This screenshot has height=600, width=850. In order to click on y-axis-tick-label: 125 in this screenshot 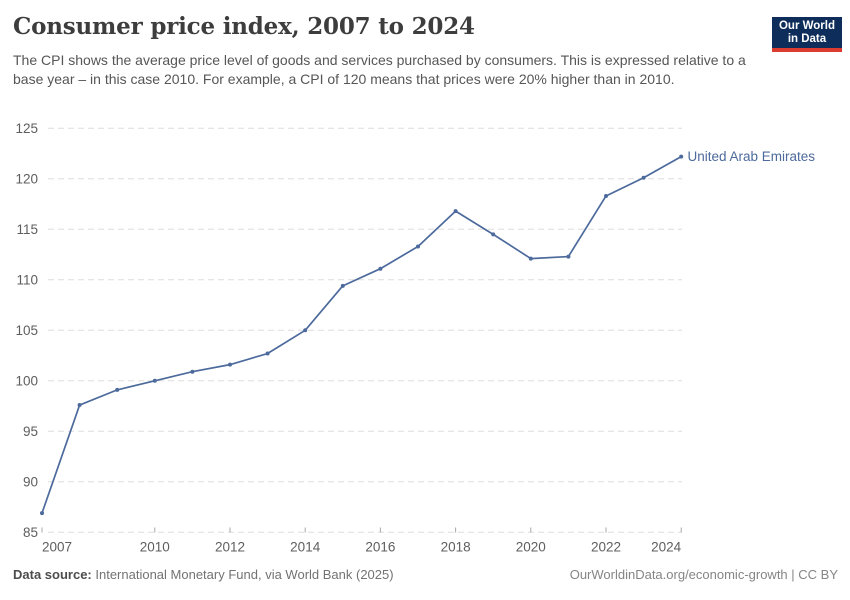, I will do `click(26, 128)`.